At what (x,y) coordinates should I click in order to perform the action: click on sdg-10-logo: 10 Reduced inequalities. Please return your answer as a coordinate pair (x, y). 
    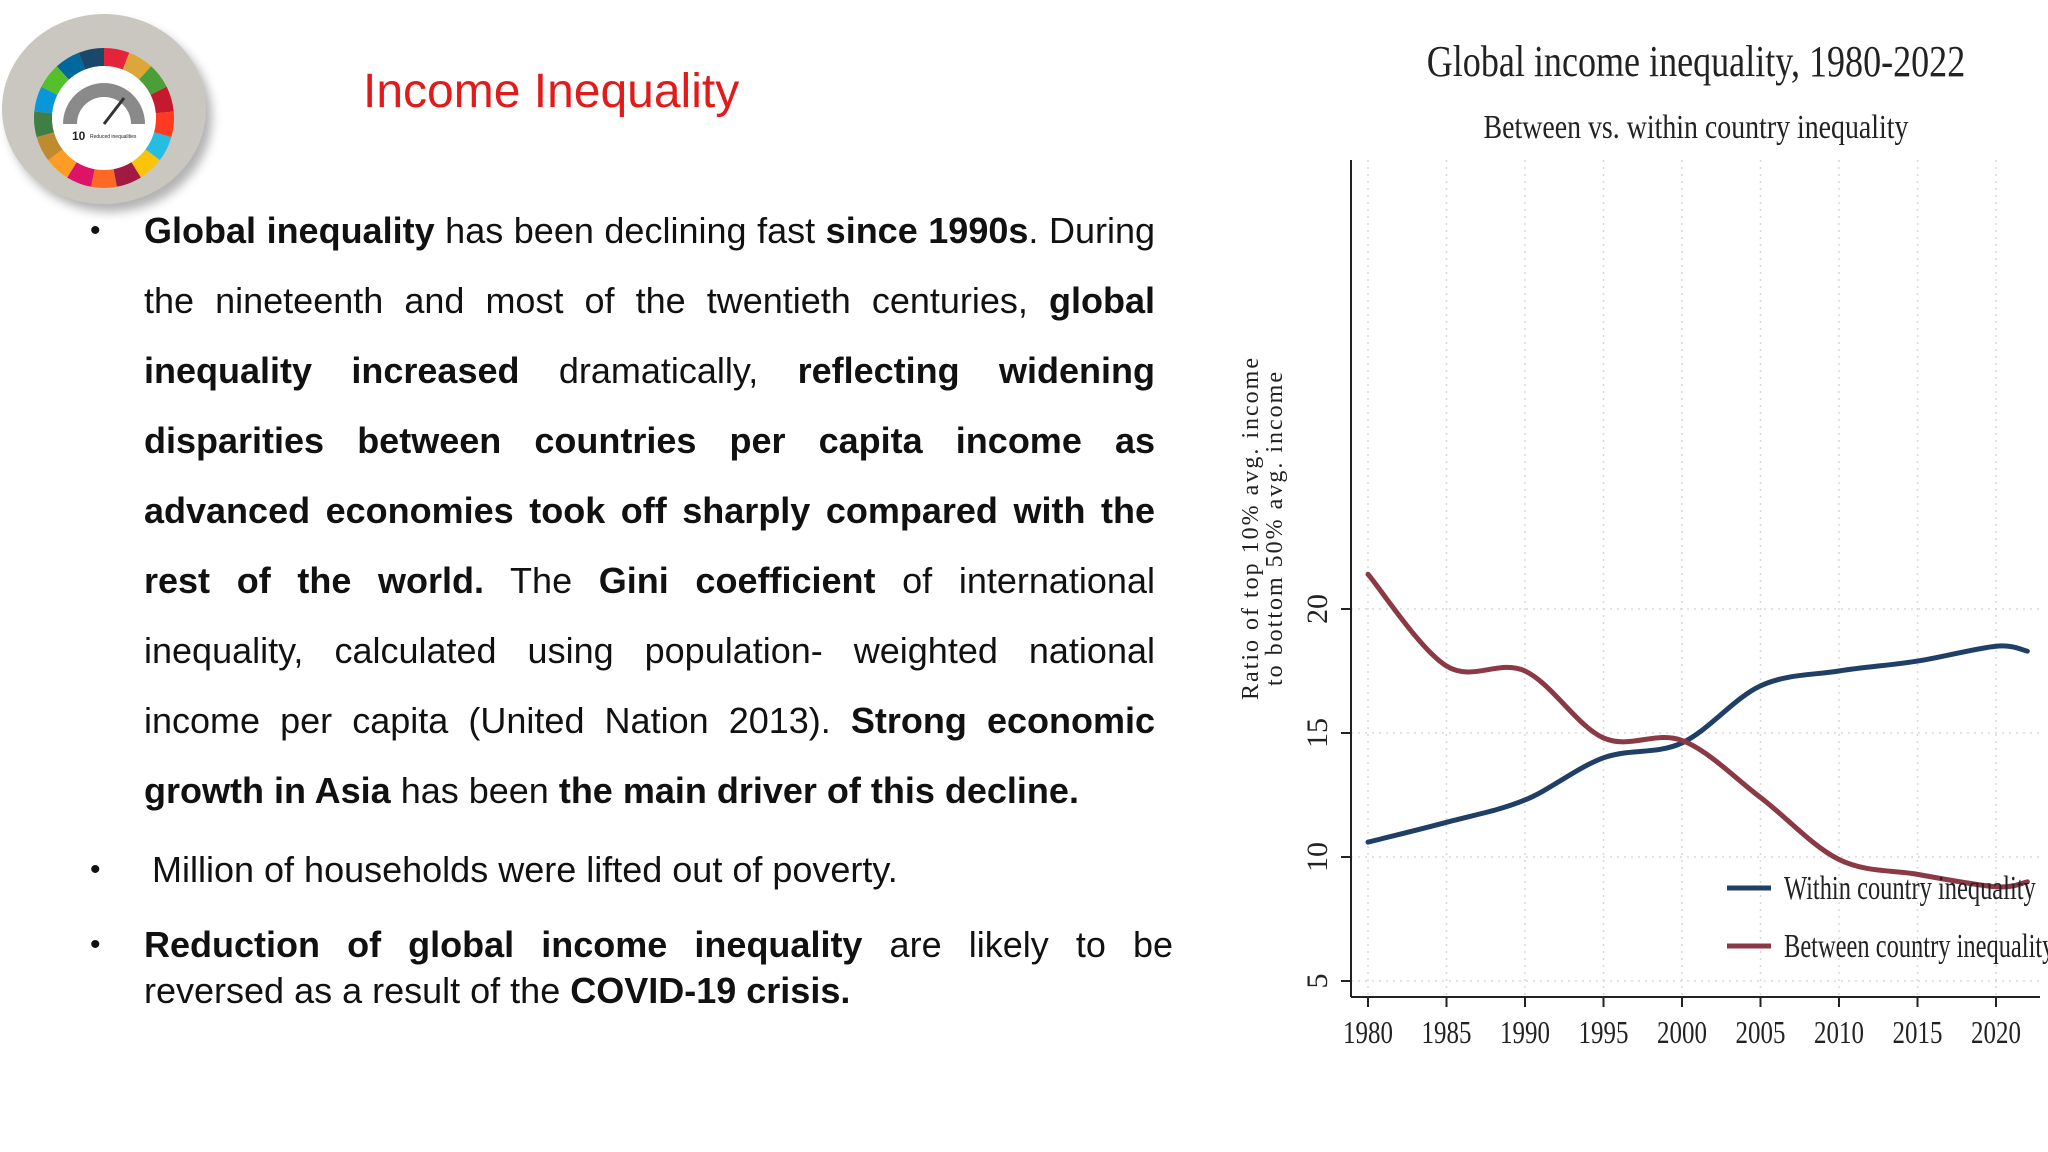
    Looking at the image, I should click on (104, 109).